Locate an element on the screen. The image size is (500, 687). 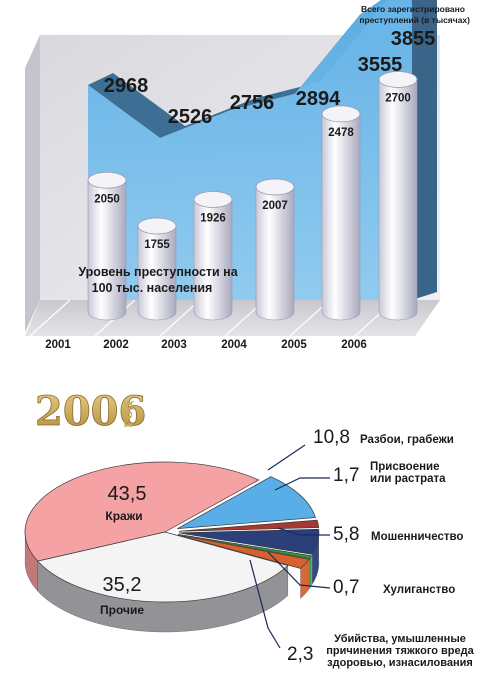
slice-label-prisvoenie-1: Присвоение is located at coordinates (405, 467).